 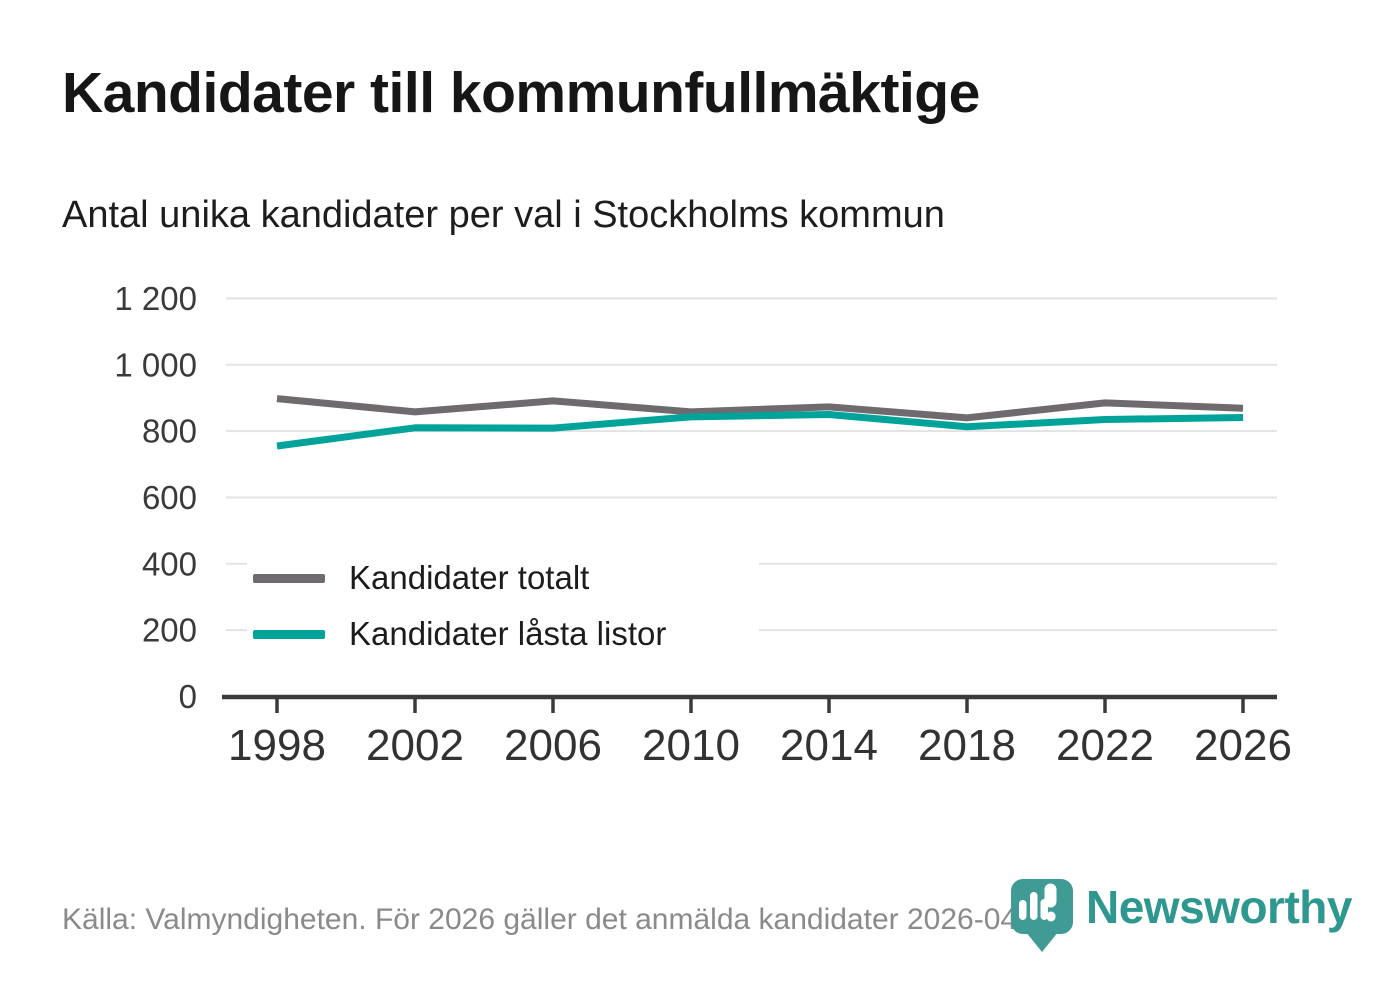 I want to click on x-tick-label: 2014, so click(x=829, y=745).